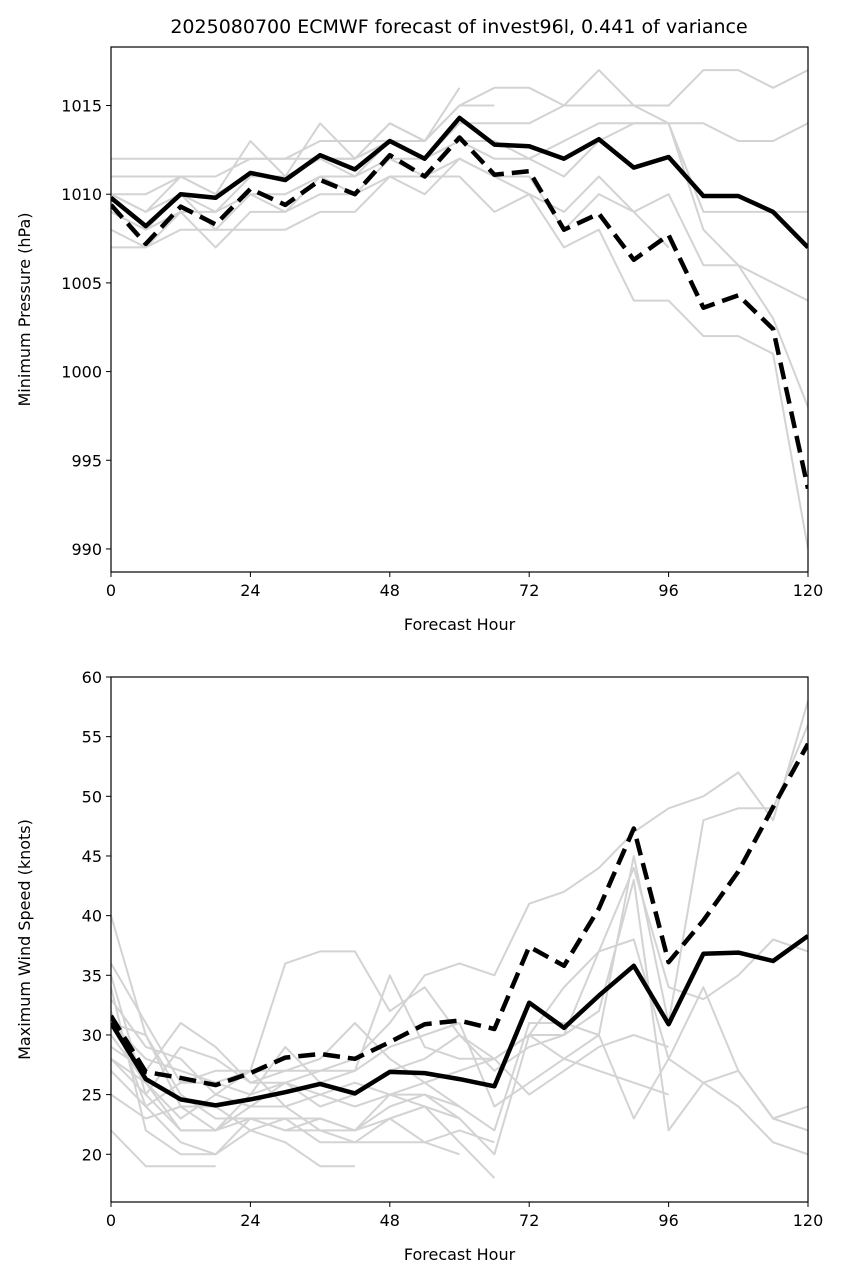 Image resolution: width=854 pixels, height=1279 pixels. I want to click on y-tick-label: 1000, so click(81, 372).